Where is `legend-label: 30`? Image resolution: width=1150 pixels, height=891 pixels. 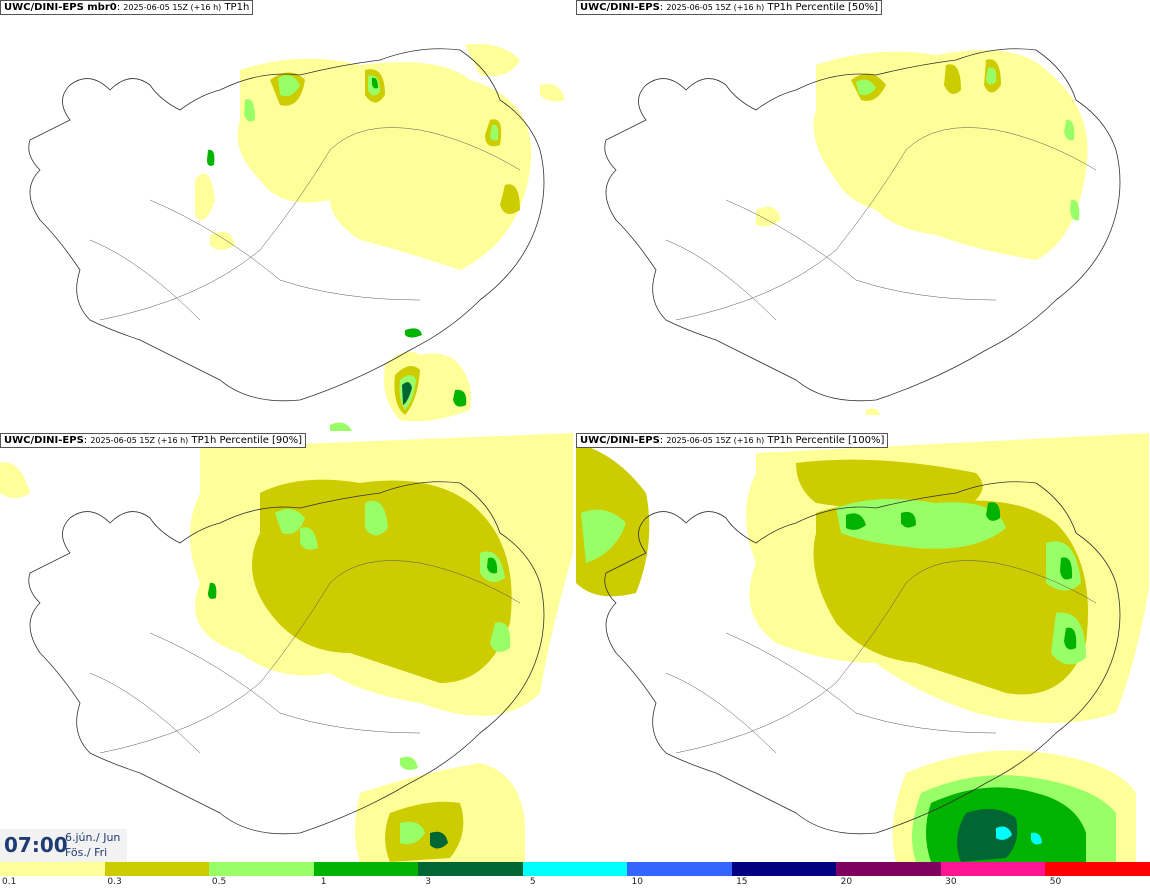 legend-label: 30 is located at coordinates (951, 882).